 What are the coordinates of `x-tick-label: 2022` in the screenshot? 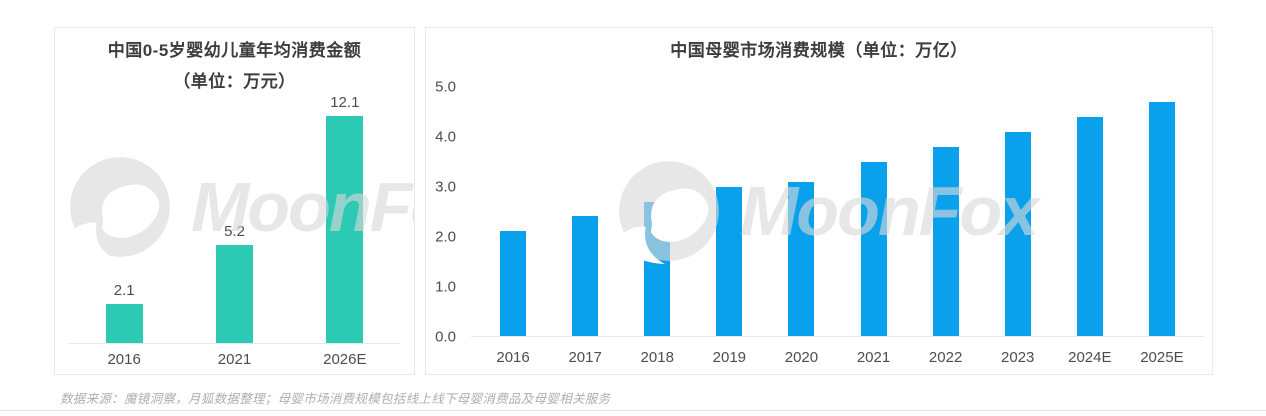 It's located at (945, 357).